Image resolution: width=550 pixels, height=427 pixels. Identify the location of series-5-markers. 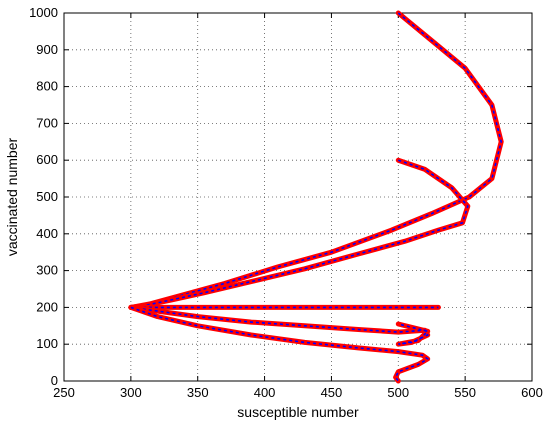
(279, 344).